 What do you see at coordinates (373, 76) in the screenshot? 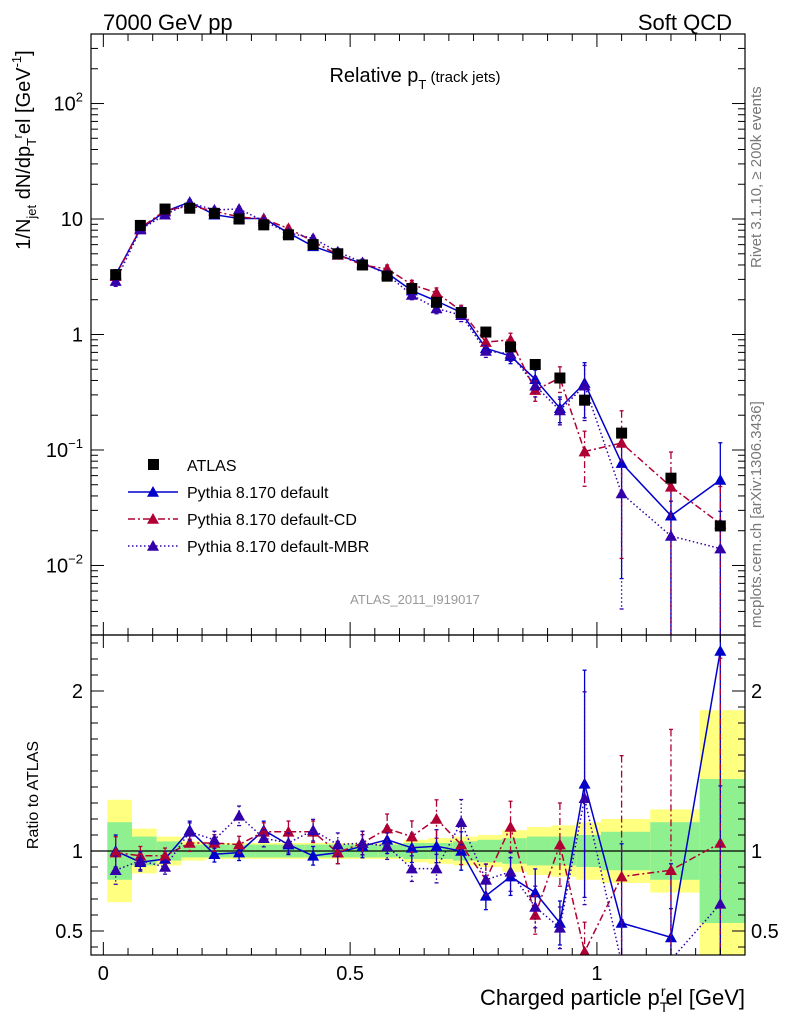
I see `plot-title-main: Relative p` at bounding box center [373, 76].